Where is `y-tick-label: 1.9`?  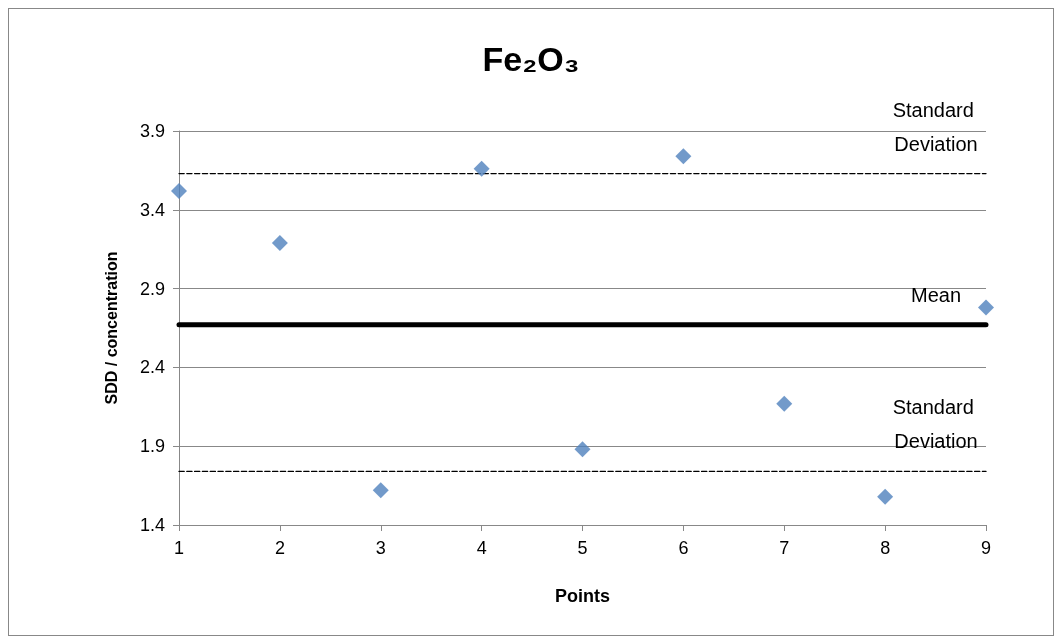
y-tick-label: 1.9 is located at coordinates (152, 446).